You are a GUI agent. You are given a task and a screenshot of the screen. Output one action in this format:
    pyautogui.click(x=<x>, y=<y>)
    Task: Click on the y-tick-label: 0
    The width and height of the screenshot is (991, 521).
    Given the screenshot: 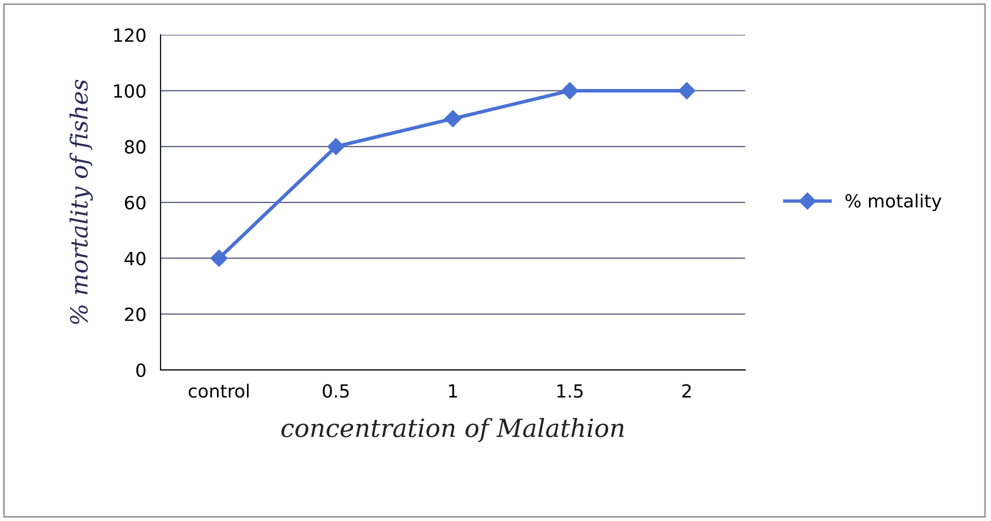 What is the action you would take?
    pyautogui.click(x=141, y=370)
    